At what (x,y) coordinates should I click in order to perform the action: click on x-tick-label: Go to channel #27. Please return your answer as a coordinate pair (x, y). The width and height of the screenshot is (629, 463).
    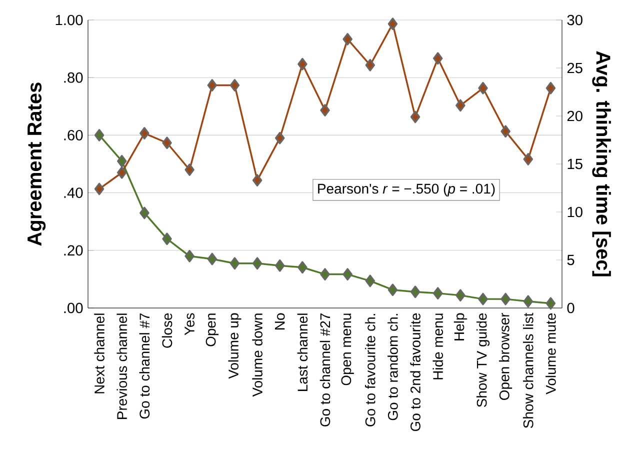
    Looking at the image, I should click on (325, 369).